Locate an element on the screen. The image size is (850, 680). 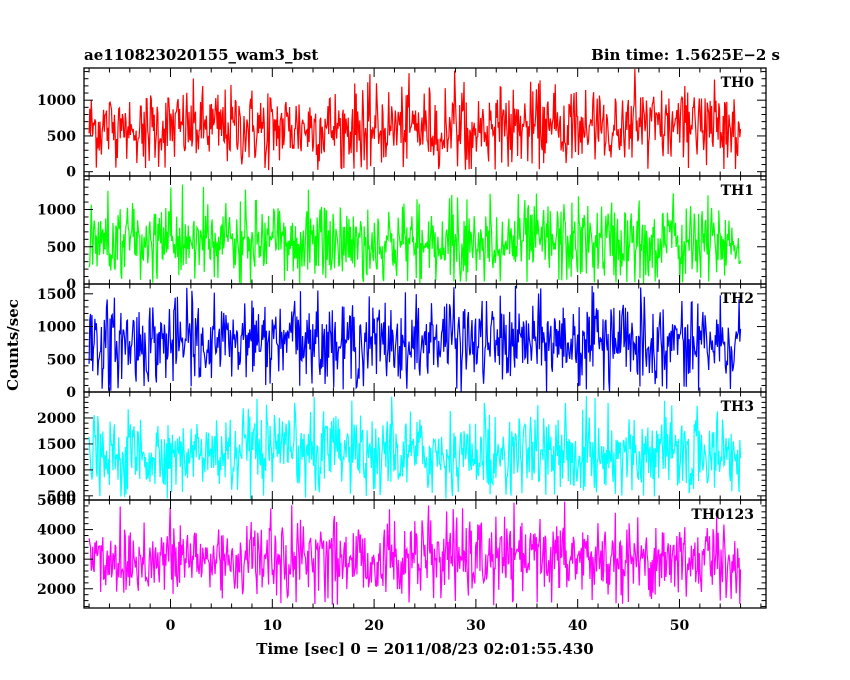
chart-title-left: ae110823020155_wam3_bst is located at coordinates (201, 55).